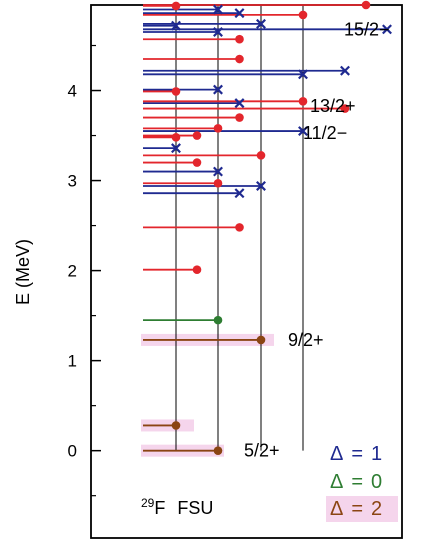 Image resolution: width=421 pixels, height=550 pixels. I want to click on y-tick-label: 0, so click(72, 451).